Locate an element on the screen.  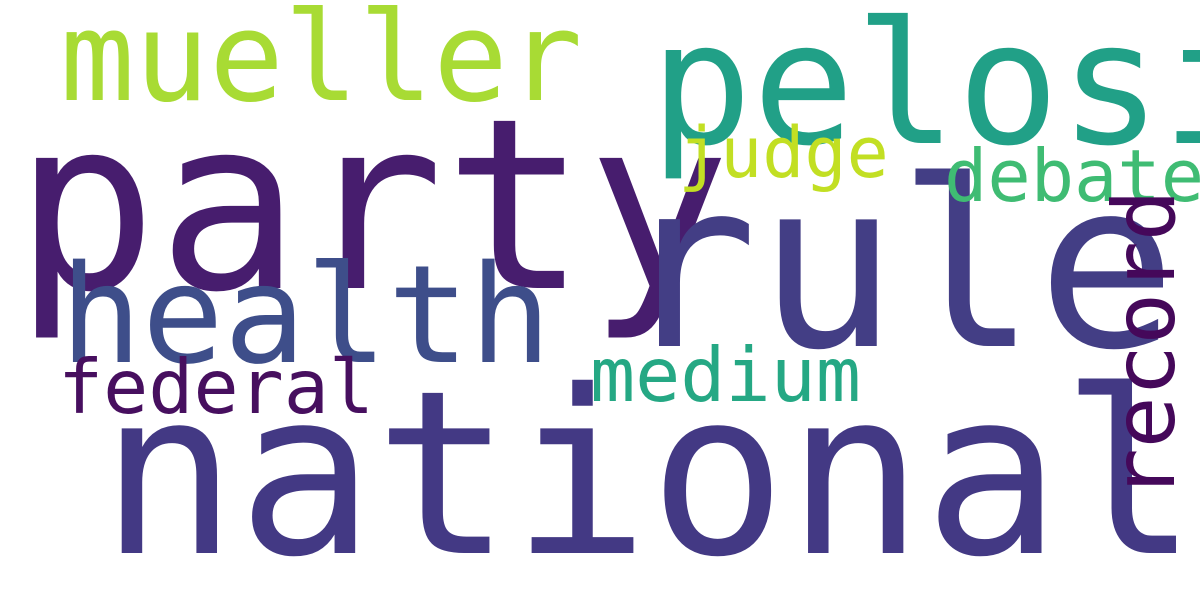
word-health: health is located at coordinates (306, 316).